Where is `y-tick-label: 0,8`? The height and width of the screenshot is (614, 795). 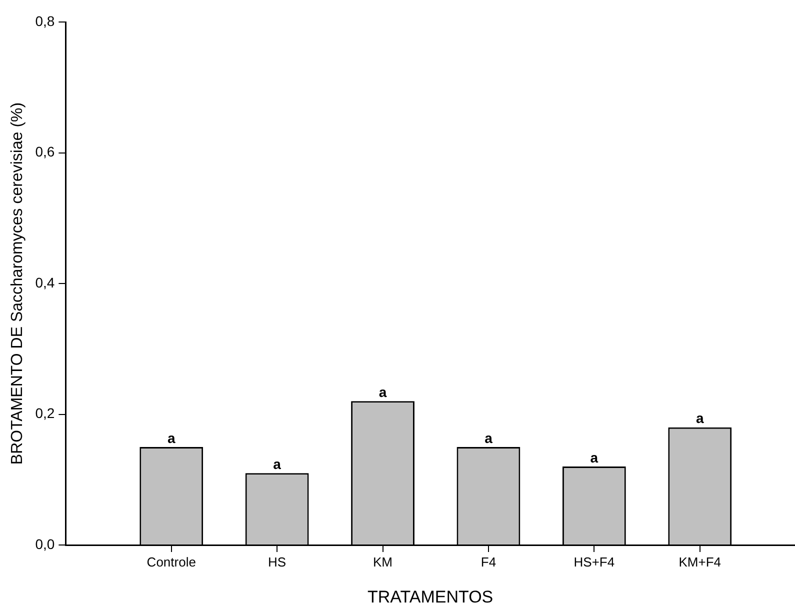 y-tick-label: 0,8 is located at coordinates (45, 20).